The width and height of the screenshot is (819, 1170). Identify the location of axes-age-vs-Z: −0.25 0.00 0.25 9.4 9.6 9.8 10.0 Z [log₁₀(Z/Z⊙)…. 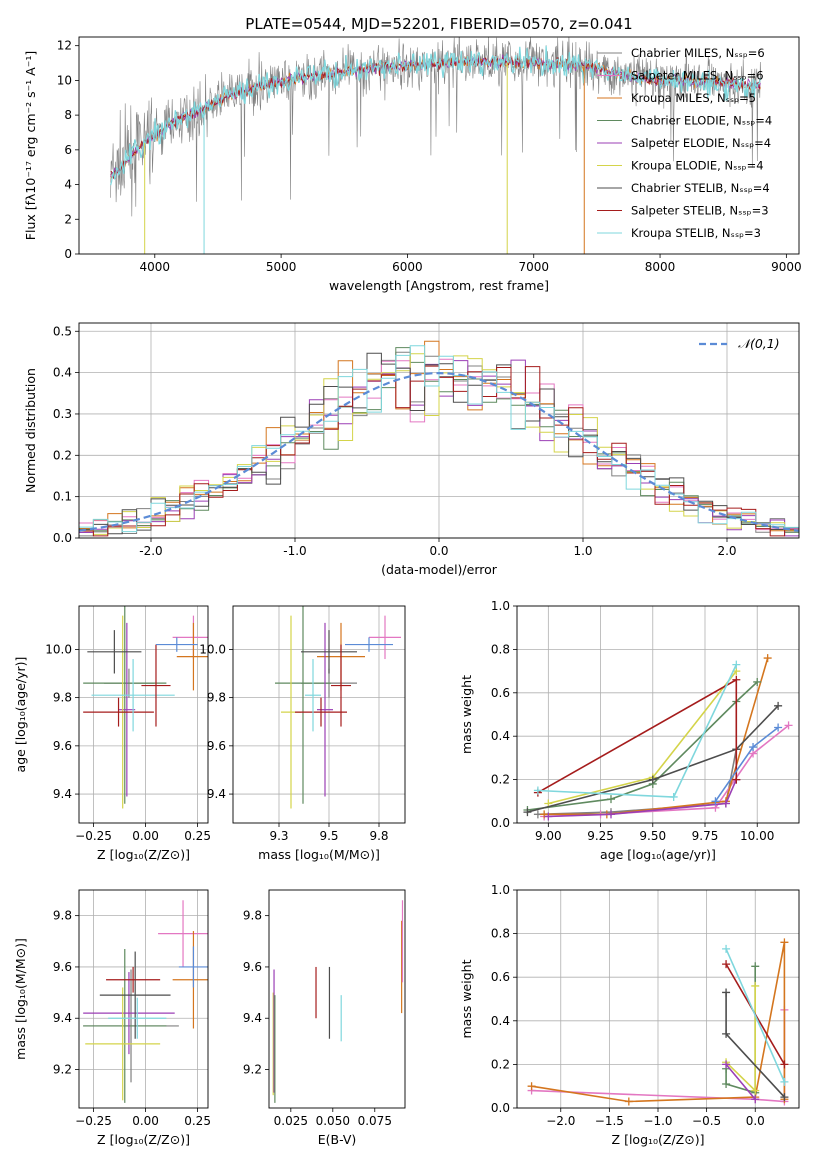
(112, 733).